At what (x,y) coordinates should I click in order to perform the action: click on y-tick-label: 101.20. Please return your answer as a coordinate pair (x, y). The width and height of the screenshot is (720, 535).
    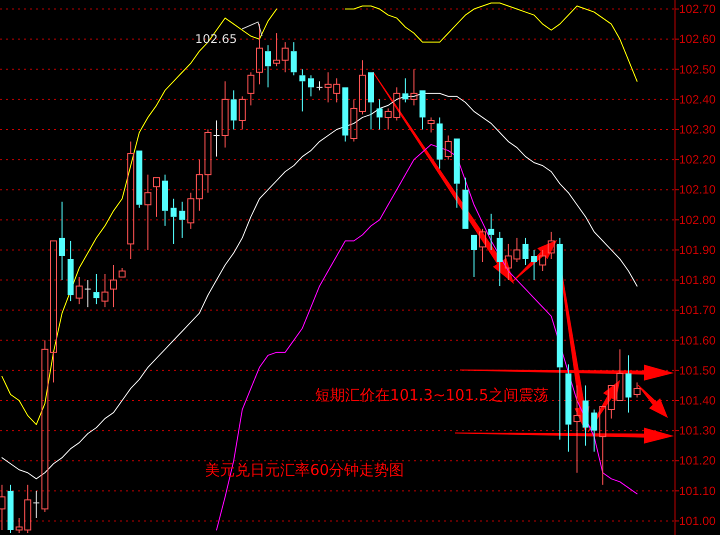
    Looking at the image, I should click on (697, 461).